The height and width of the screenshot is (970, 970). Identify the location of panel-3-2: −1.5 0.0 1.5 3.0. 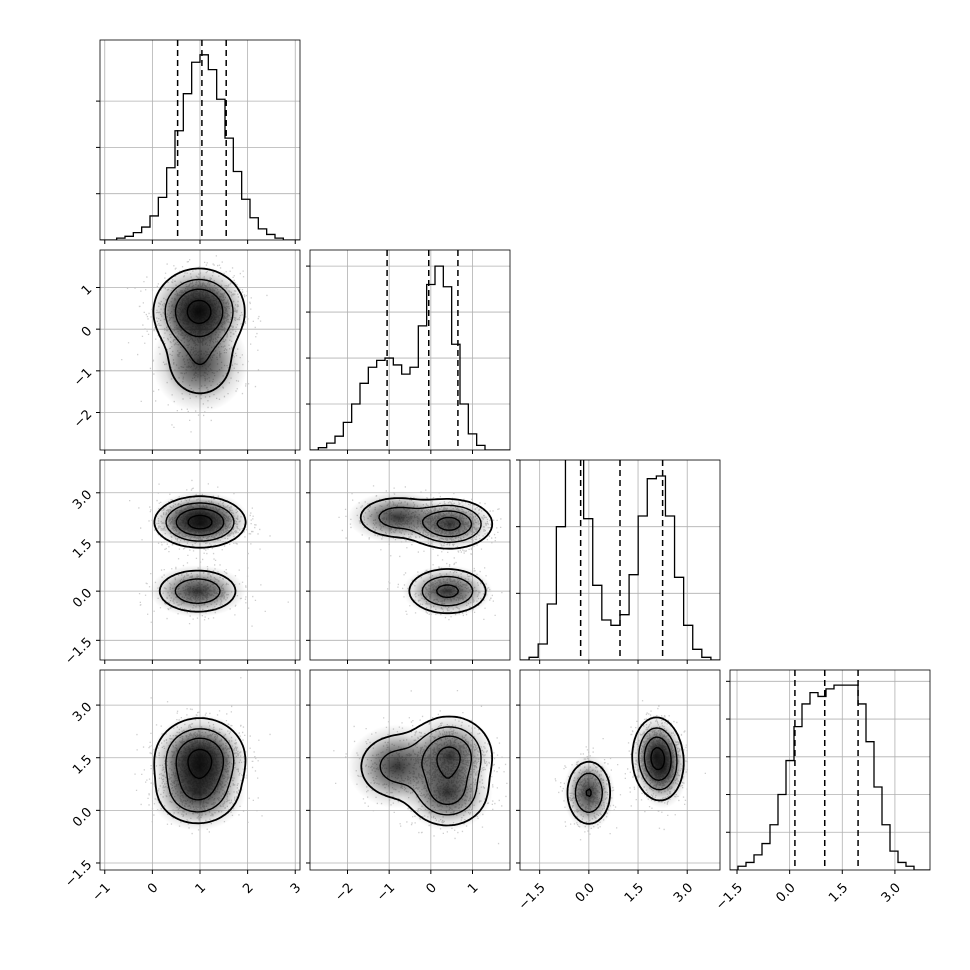
(618, 791).